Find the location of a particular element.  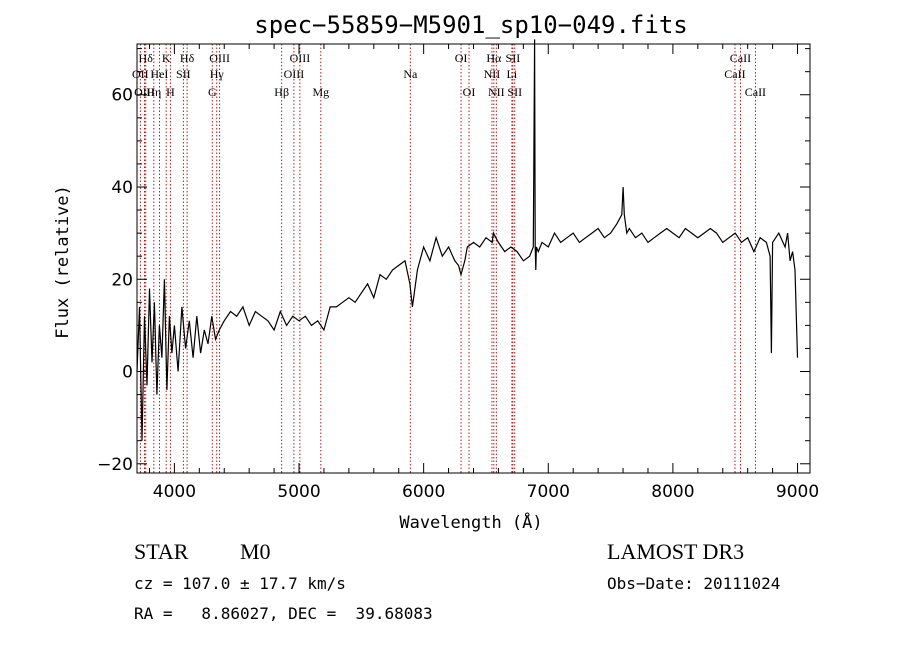

y-axis-label: Flux (relative) is located at coordinates (63, 262).